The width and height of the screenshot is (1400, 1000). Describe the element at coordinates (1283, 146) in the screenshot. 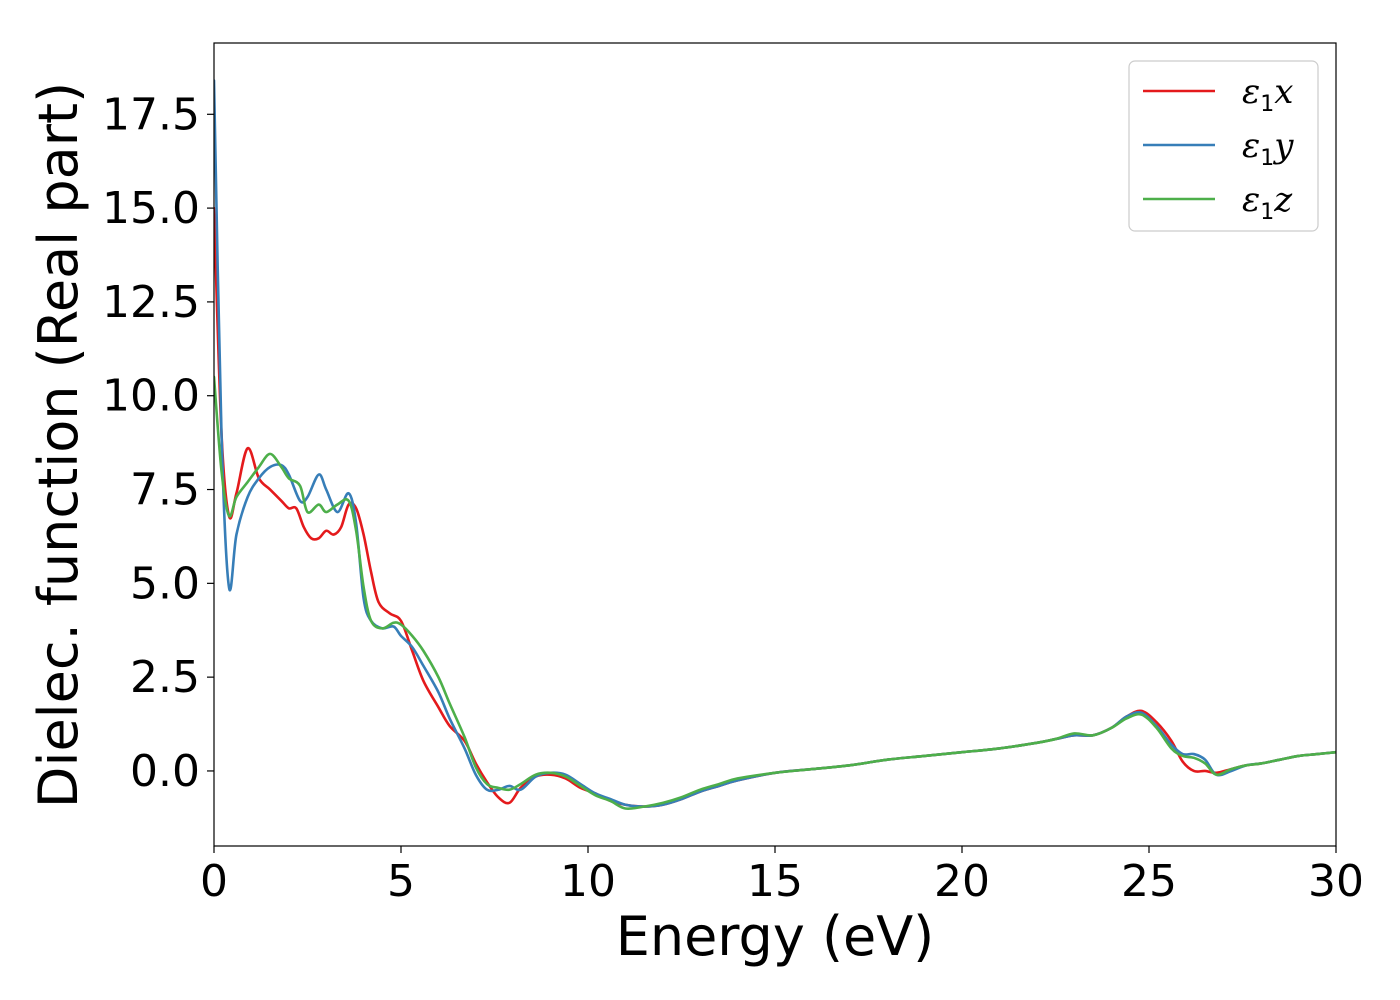

I see `legend-suffix: y` at that location.